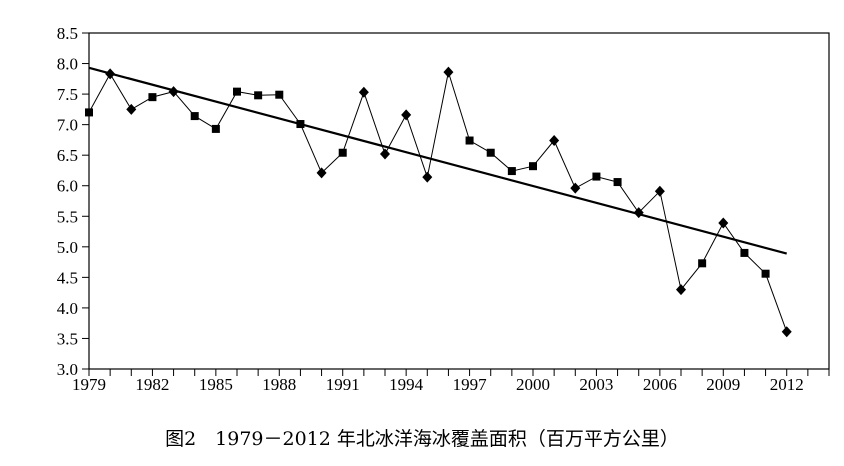 The width and height of the screenshot is (844, 466). What do you see at coordinates (67, 64) in the screenshot?
I see `y-tick-label: 8.0` at bounding box center [67, 64].